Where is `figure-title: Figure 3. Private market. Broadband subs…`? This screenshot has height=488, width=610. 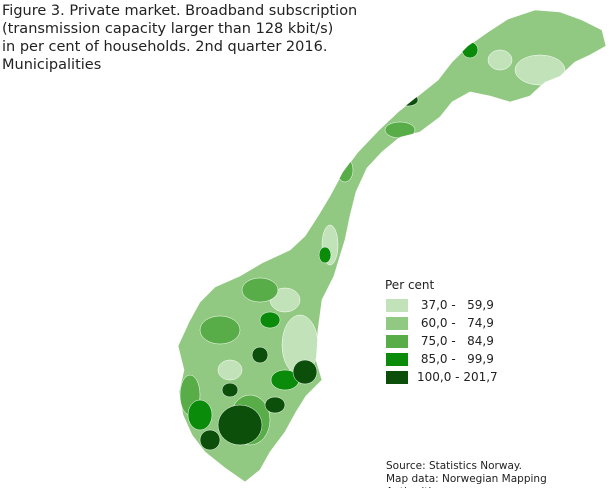 figure-title: Figure 3. Private market. Broadband subs… is located at coordinates (179, 38).